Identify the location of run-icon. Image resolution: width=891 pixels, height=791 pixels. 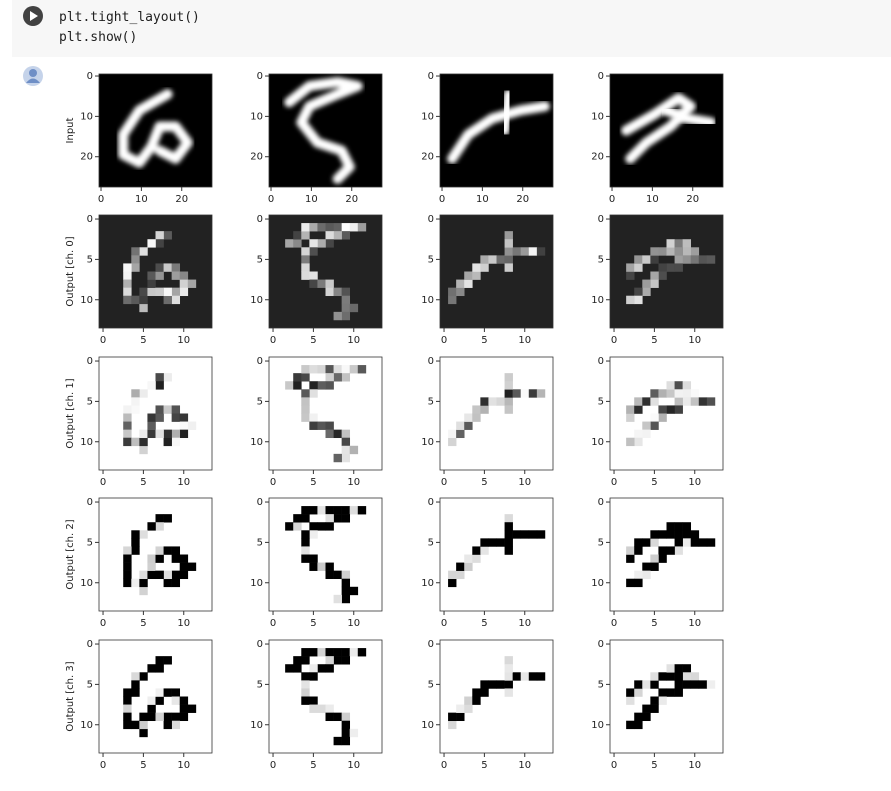
(34, 16).